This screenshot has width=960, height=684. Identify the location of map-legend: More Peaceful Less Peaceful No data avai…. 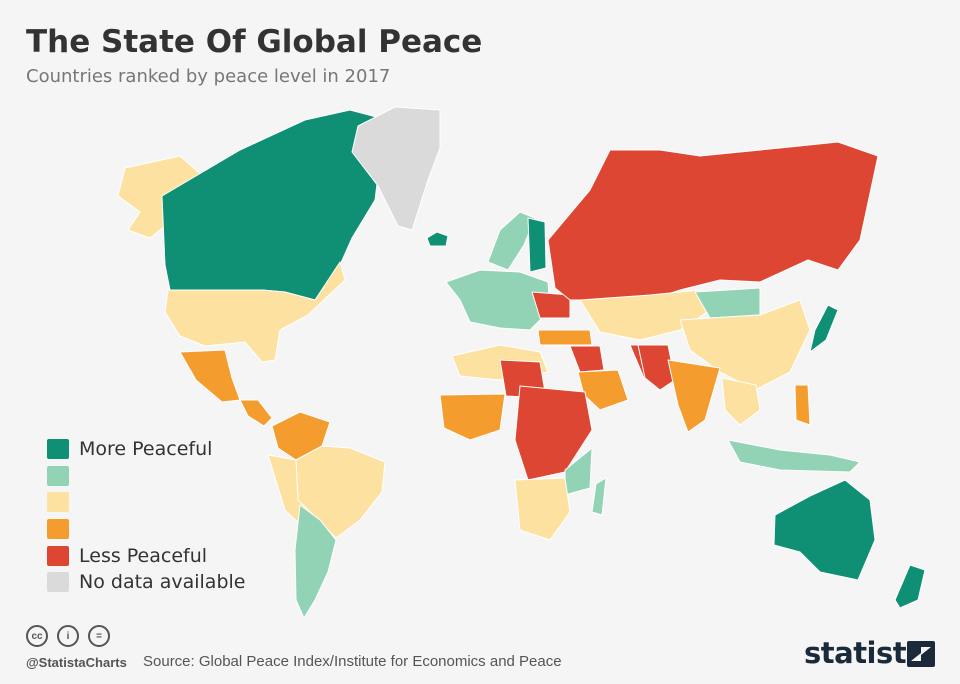
(146, 516).